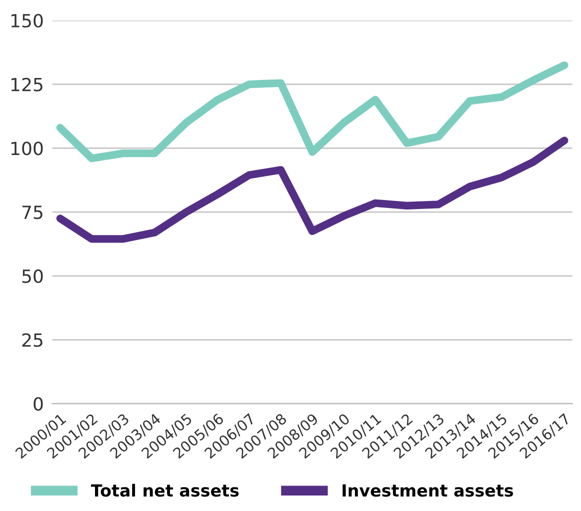  Describe the element at coordinates (26, 85) in the screenshot. I see `y-tick-label: 125` at that location.